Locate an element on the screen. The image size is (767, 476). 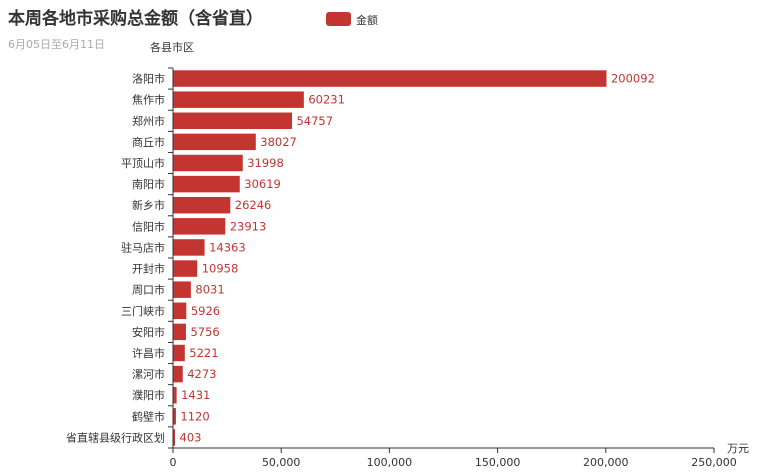
data-label: 5756 is located at coordinates (204, 332).